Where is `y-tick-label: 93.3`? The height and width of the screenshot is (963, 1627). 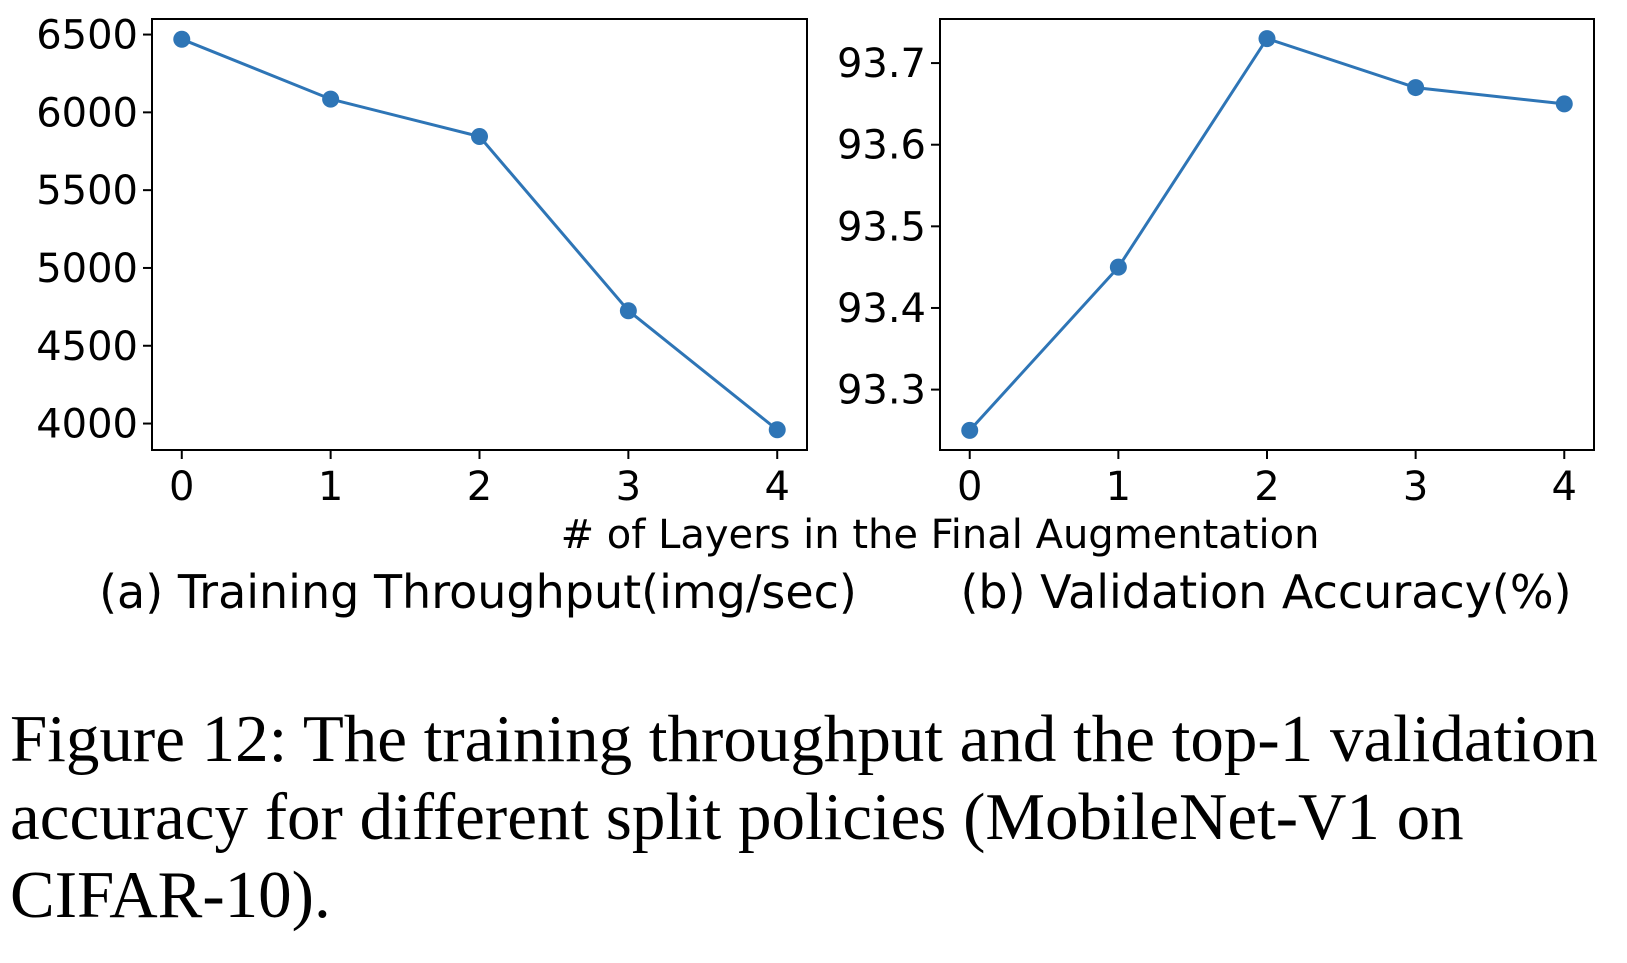
y-tick-label: 93.3 is located at coordinates (881, 391).